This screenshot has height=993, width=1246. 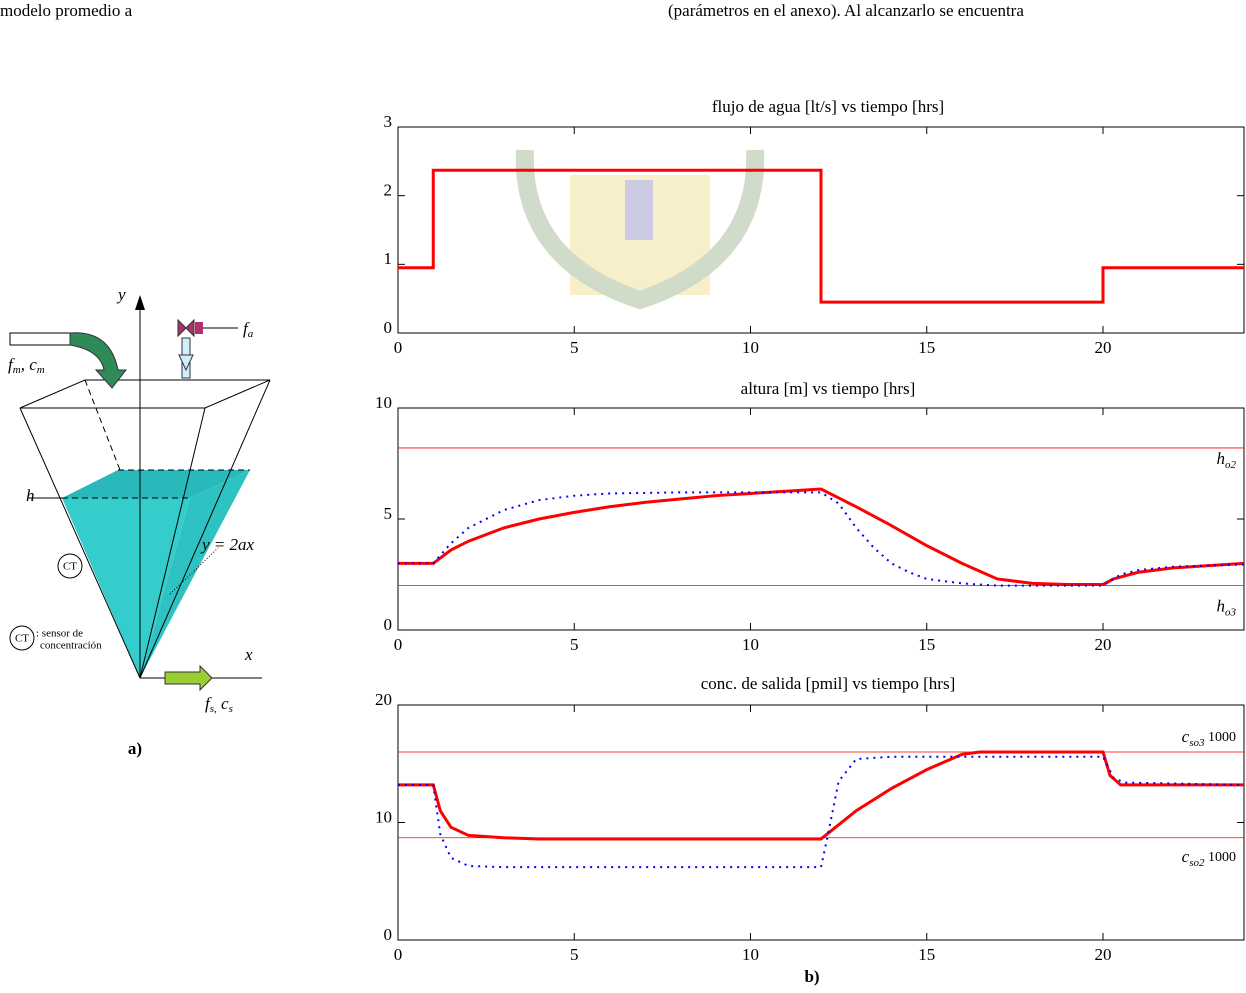 What do you see at coordinates (383, 699) in the screenshot?
I see `y-tick-label: 20` at bounding box center [383, 699].